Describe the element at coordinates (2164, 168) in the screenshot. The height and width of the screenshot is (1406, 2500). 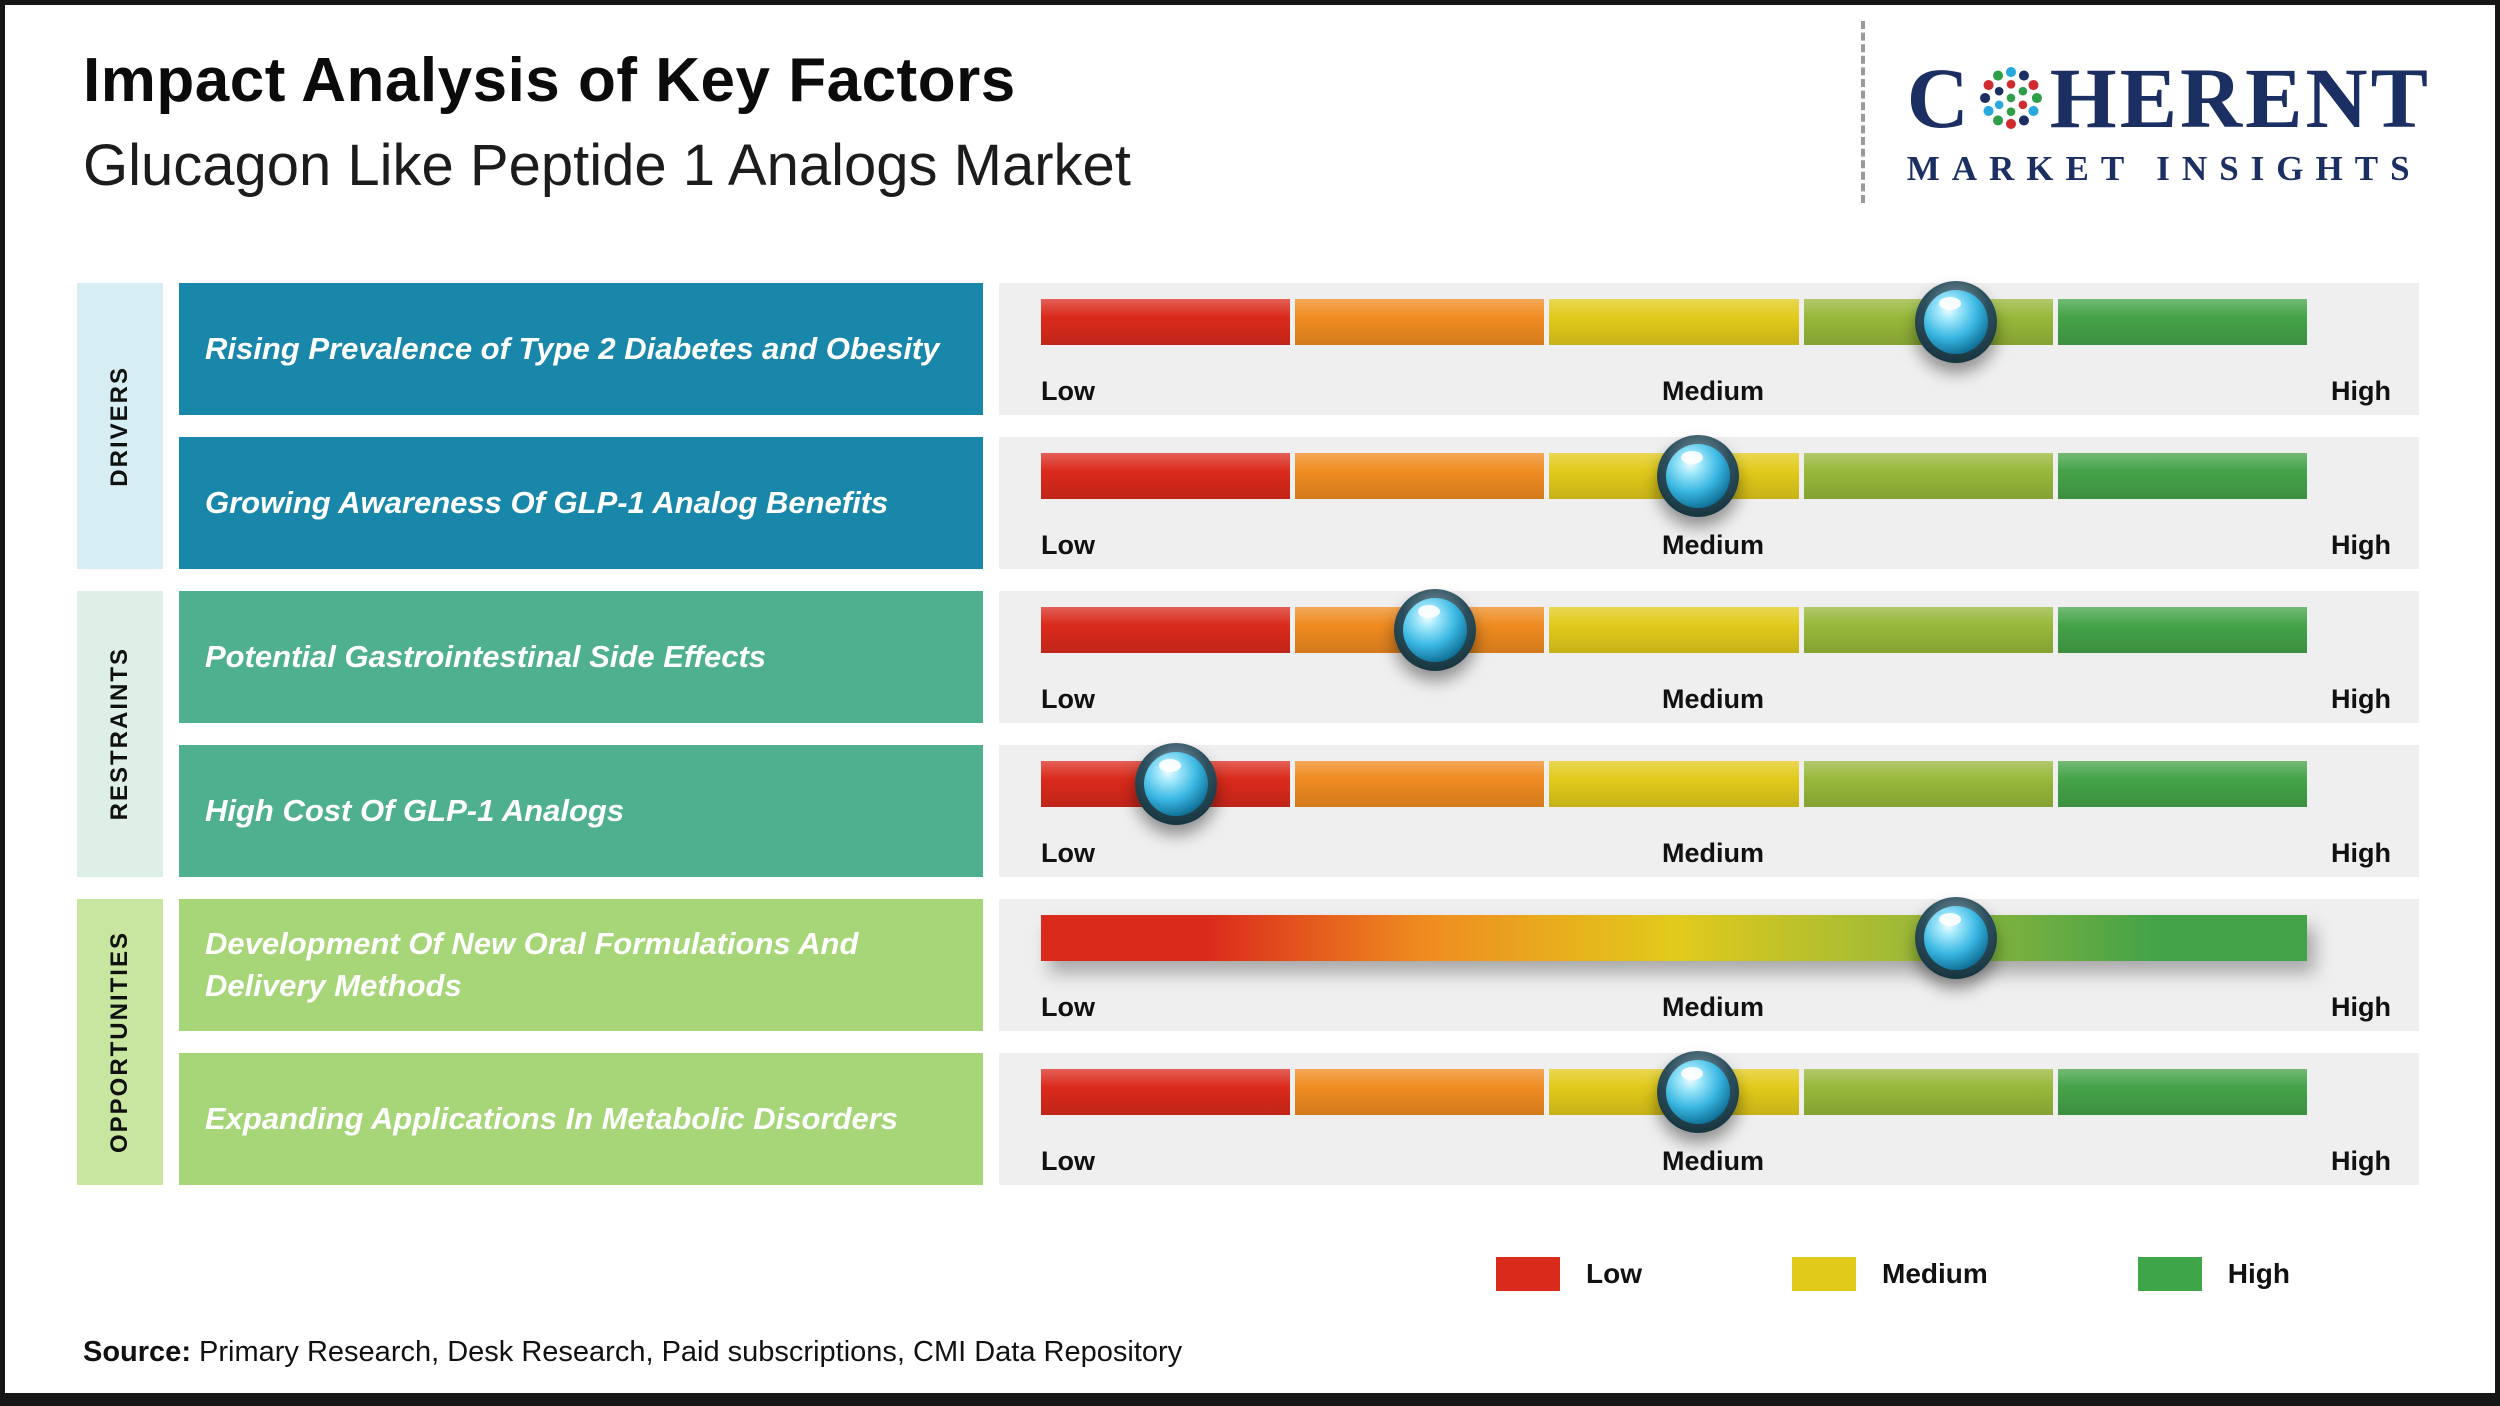
I see `logo-tagline: MARKET INSIGHTS` at that location.